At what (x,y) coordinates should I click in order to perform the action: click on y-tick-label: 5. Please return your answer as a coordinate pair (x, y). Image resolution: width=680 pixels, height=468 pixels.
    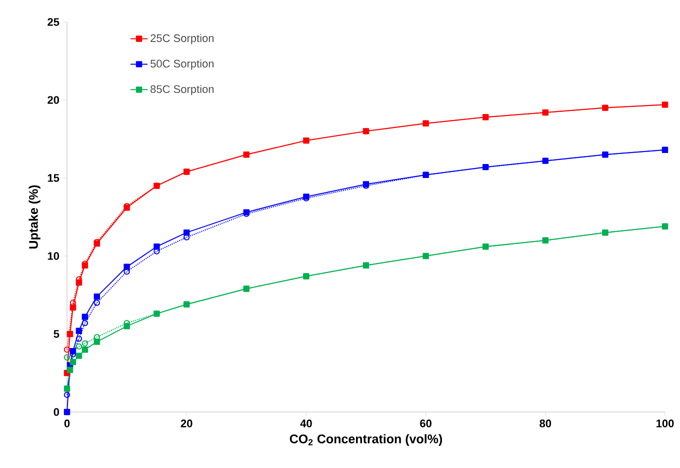
    Looking at the image, I should click on (57, 334).